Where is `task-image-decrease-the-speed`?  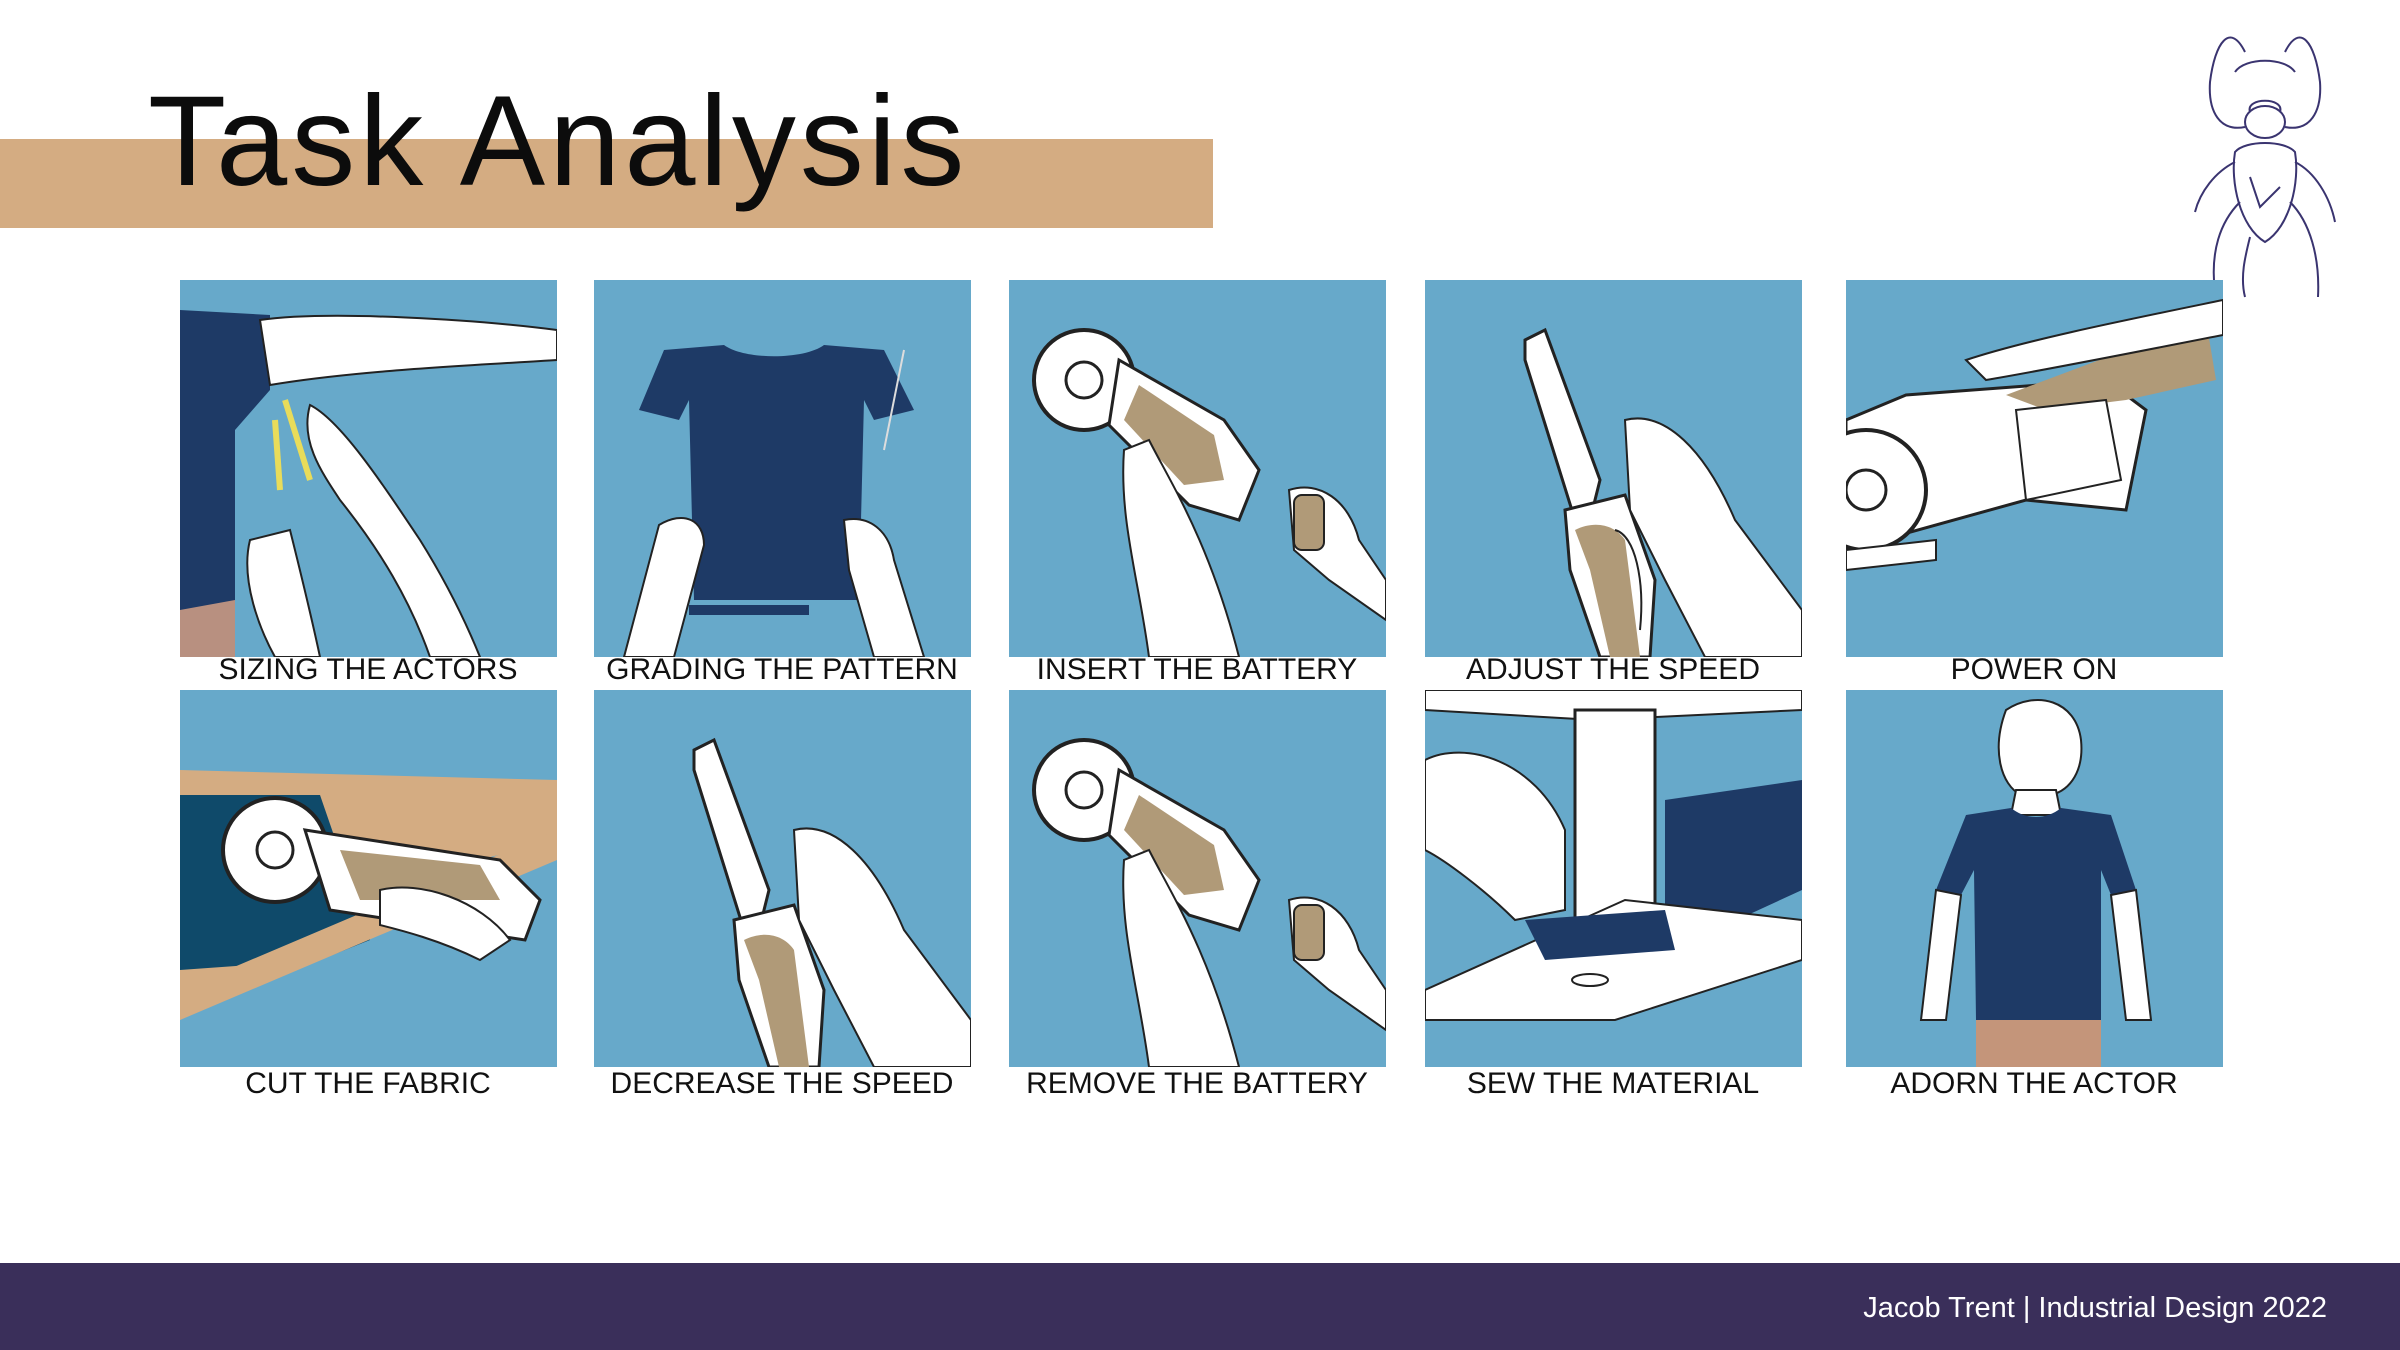 task-image-decrease-the-speed is located at coordinates (782, 878).